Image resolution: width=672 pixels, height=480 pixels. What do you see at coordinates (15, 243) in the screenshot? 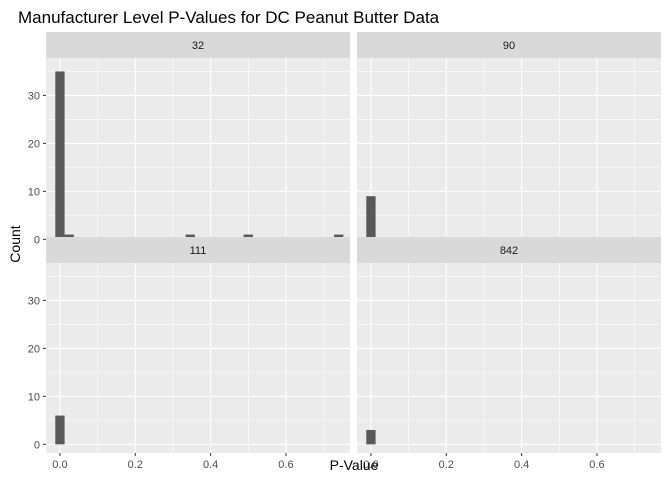
I see `y-axis-title: Count` at bounding box center [15, 243].